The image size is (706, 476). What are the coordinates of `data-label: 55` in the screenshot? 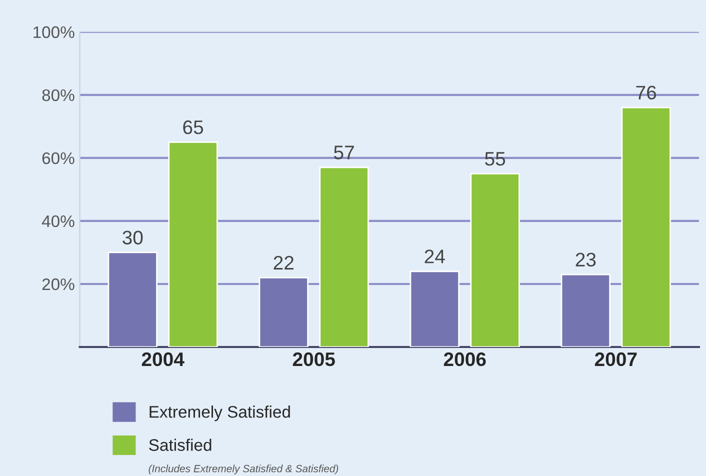 It's located at (495, 159).